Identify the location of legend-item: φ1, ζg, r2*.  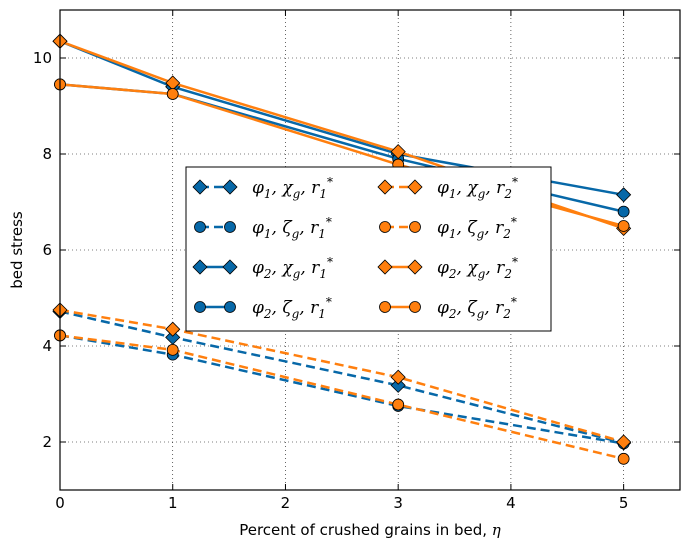
(448, 228).